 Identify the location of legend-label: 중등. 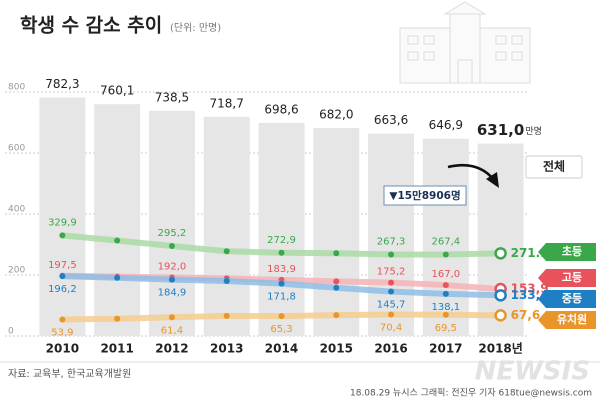
(572, 298).